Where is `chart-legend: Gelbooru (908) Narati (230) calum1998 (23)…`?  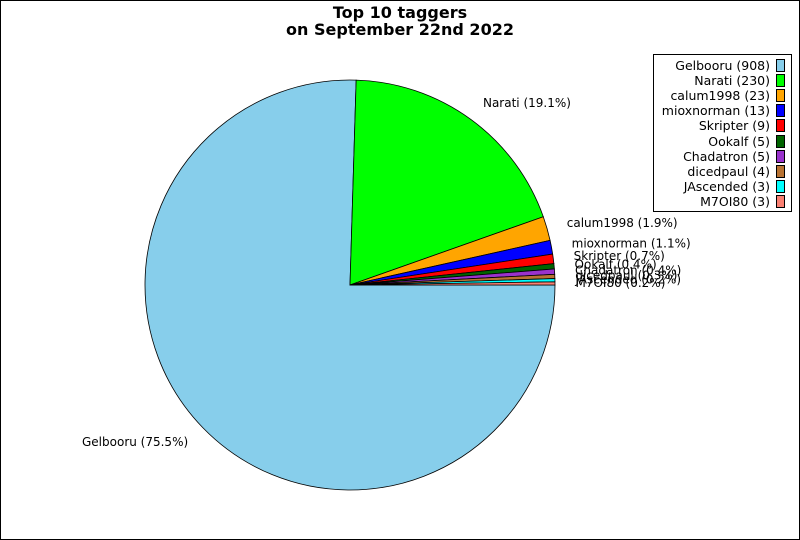 chart-legend: Gelbooru (908) Narati (230) calum1998 (23)… is located at coordinates (722, 133).